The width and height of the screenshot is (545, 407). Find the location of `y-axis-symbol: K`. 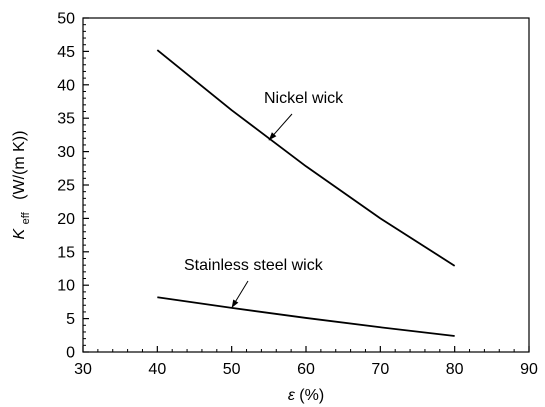

y-axis-symbol: K is located at coordinates (19, 233).